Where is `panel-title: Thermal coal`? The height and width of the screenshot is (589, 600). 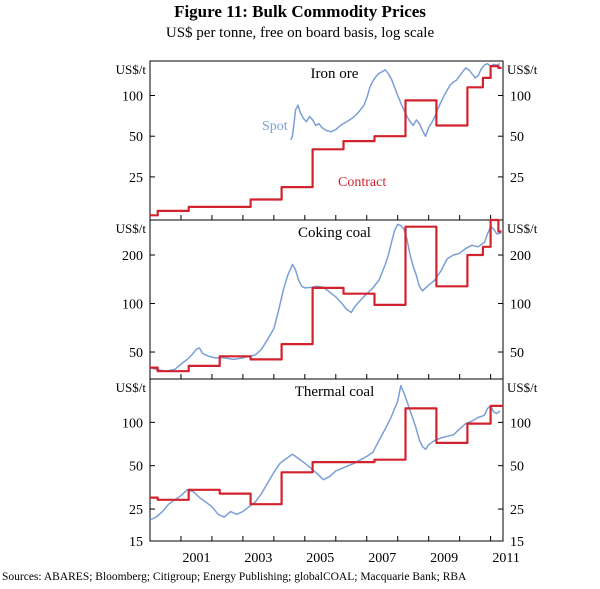
panel-title: Thermal coal is located at coordinates (335, 392).